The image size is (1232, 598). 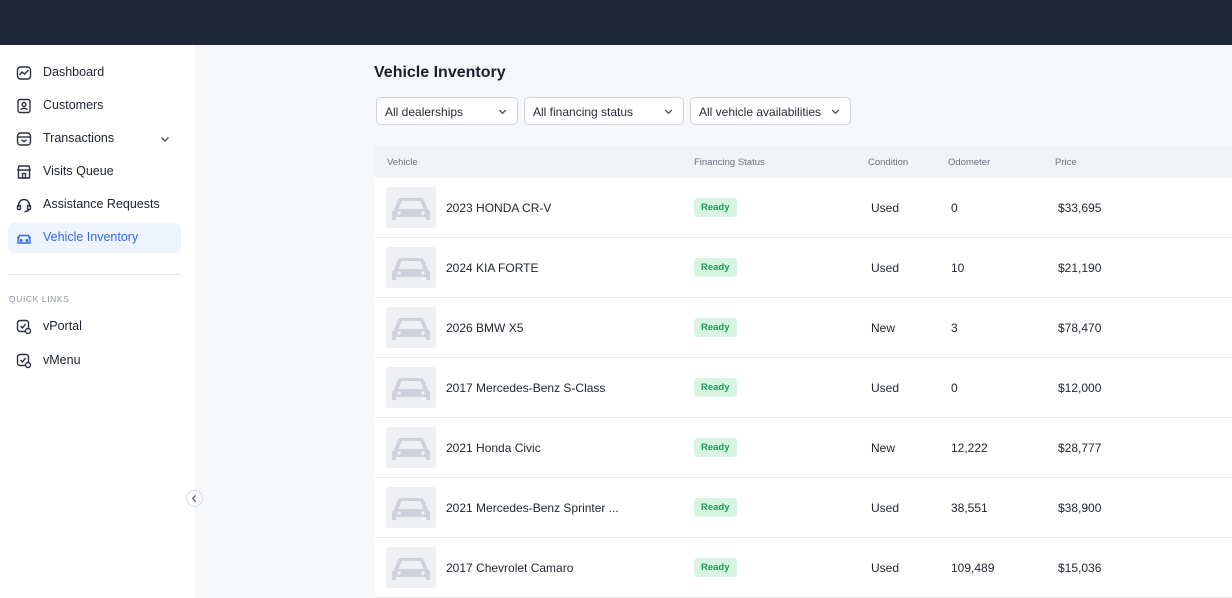 I want to click on sidebar-item-transactions: Transactions, so click(x=94, y=139).